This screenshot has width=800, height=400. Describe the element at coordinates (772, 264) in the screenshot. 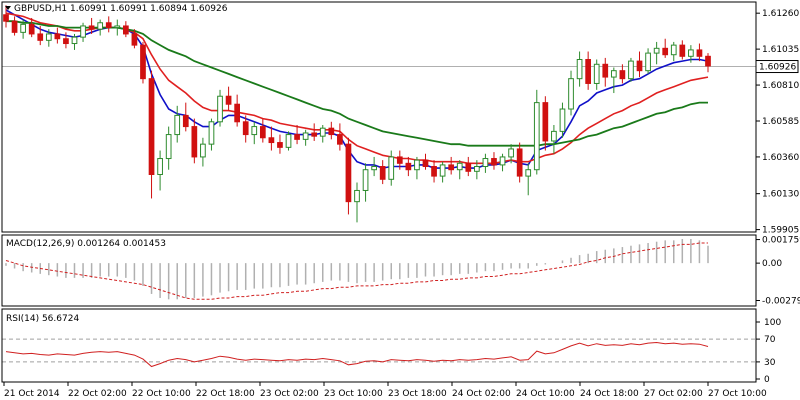

I see `macd-tick-label: 0.00` at that location.